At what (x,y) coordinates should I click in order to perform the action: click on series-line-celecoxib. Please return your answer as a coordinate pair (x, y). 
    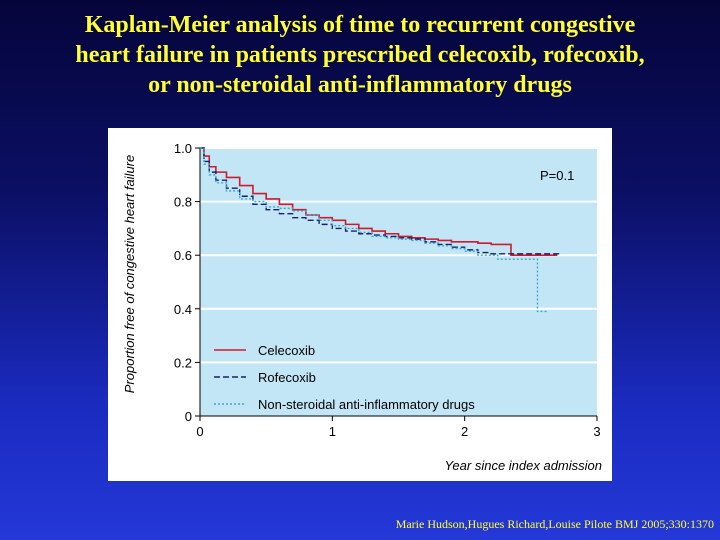
    Looking at the image, I should click on (379, 201).